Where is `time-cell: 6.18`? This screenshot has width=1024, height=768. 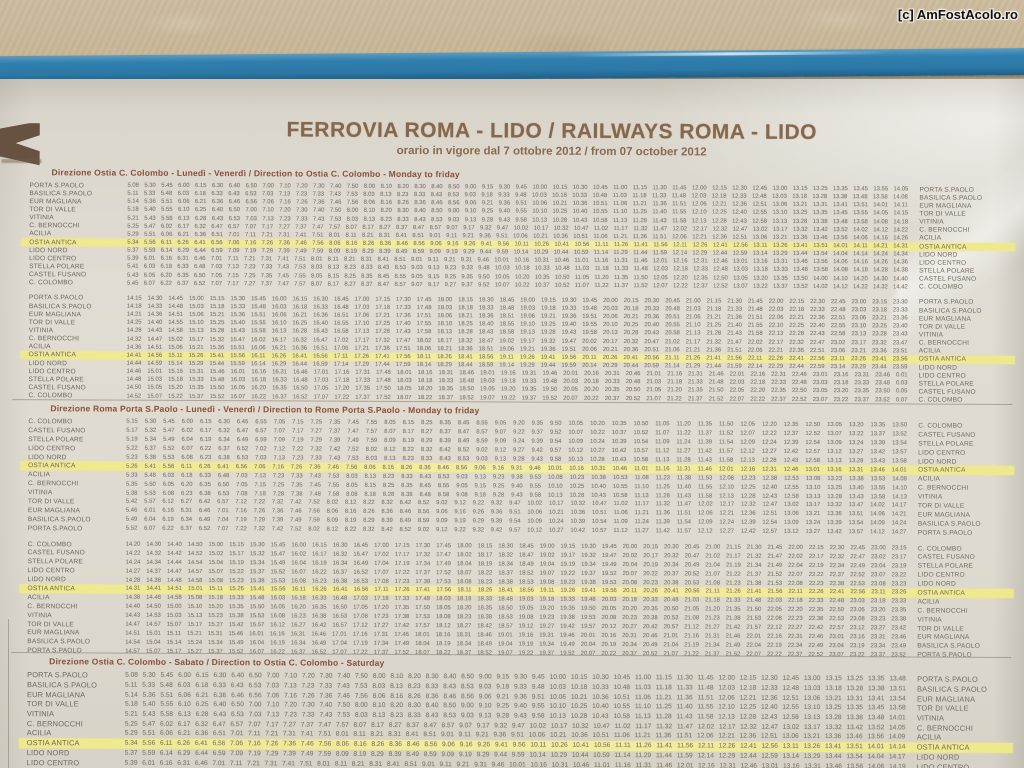 time-cell: 6.18 is located at coordinates (187, 475).